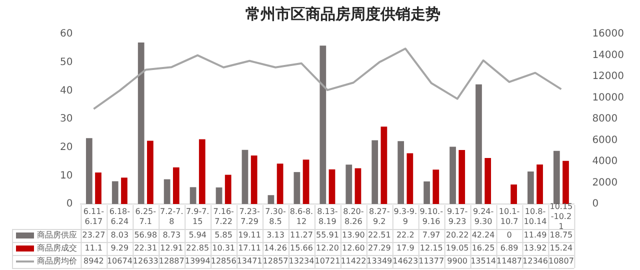 This screenshot has height=270, width=640. I want to click on data-label: 9.29, so click(119, 248).